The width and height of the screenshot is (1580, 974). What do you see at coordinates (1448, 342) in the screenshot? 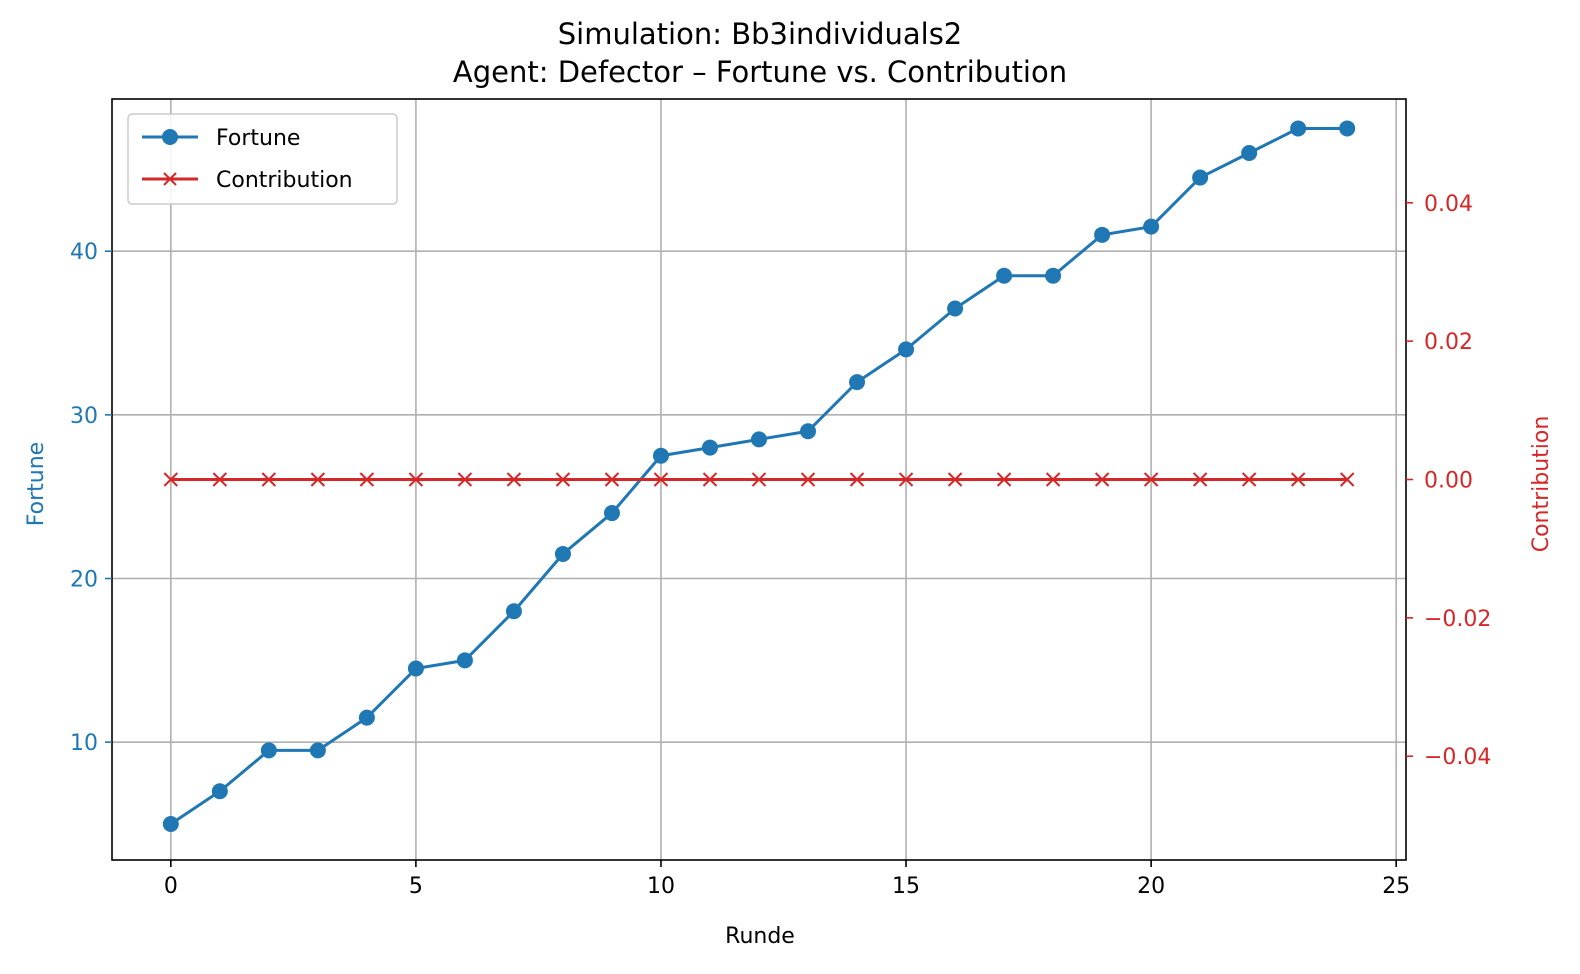
I see `y2-tick-label: 0.02` at bounding box center [1448, 342].